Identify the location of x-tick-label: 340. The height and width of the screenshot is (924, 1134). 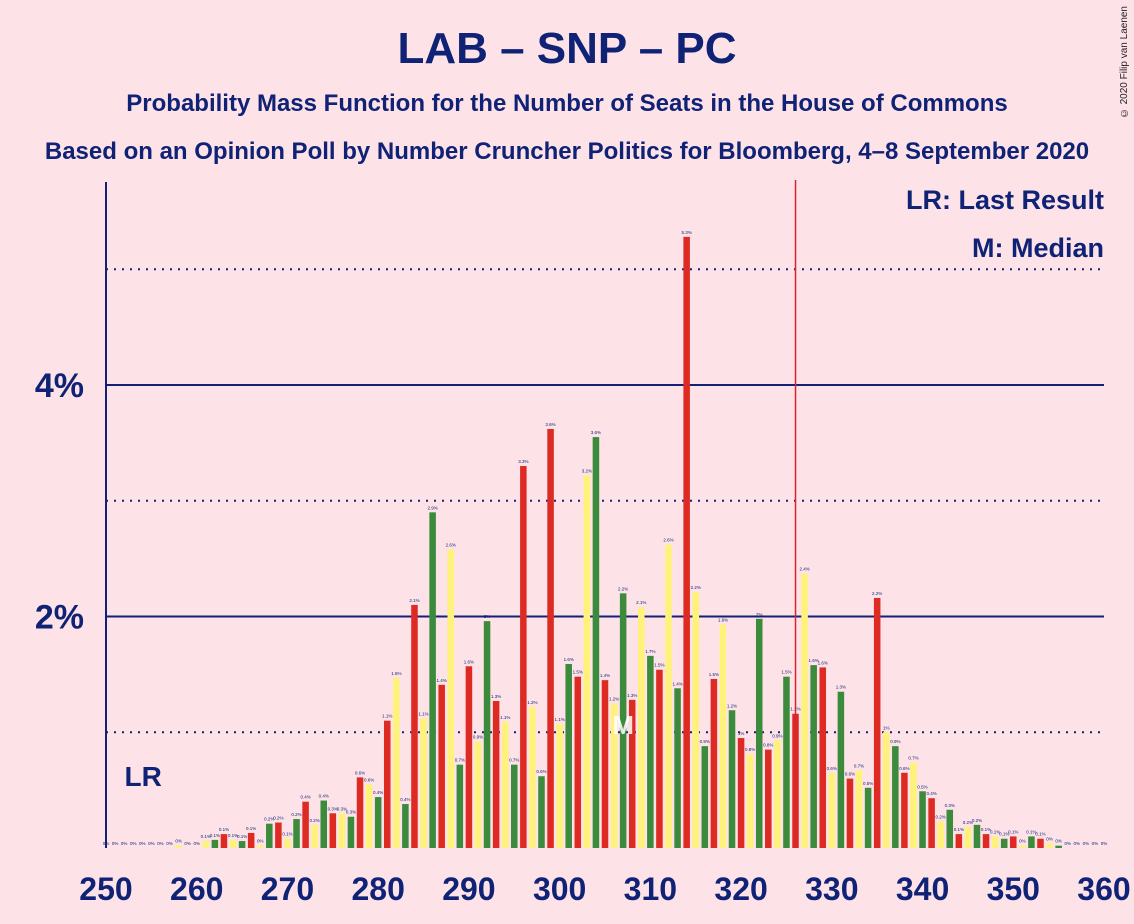
(922, 889).